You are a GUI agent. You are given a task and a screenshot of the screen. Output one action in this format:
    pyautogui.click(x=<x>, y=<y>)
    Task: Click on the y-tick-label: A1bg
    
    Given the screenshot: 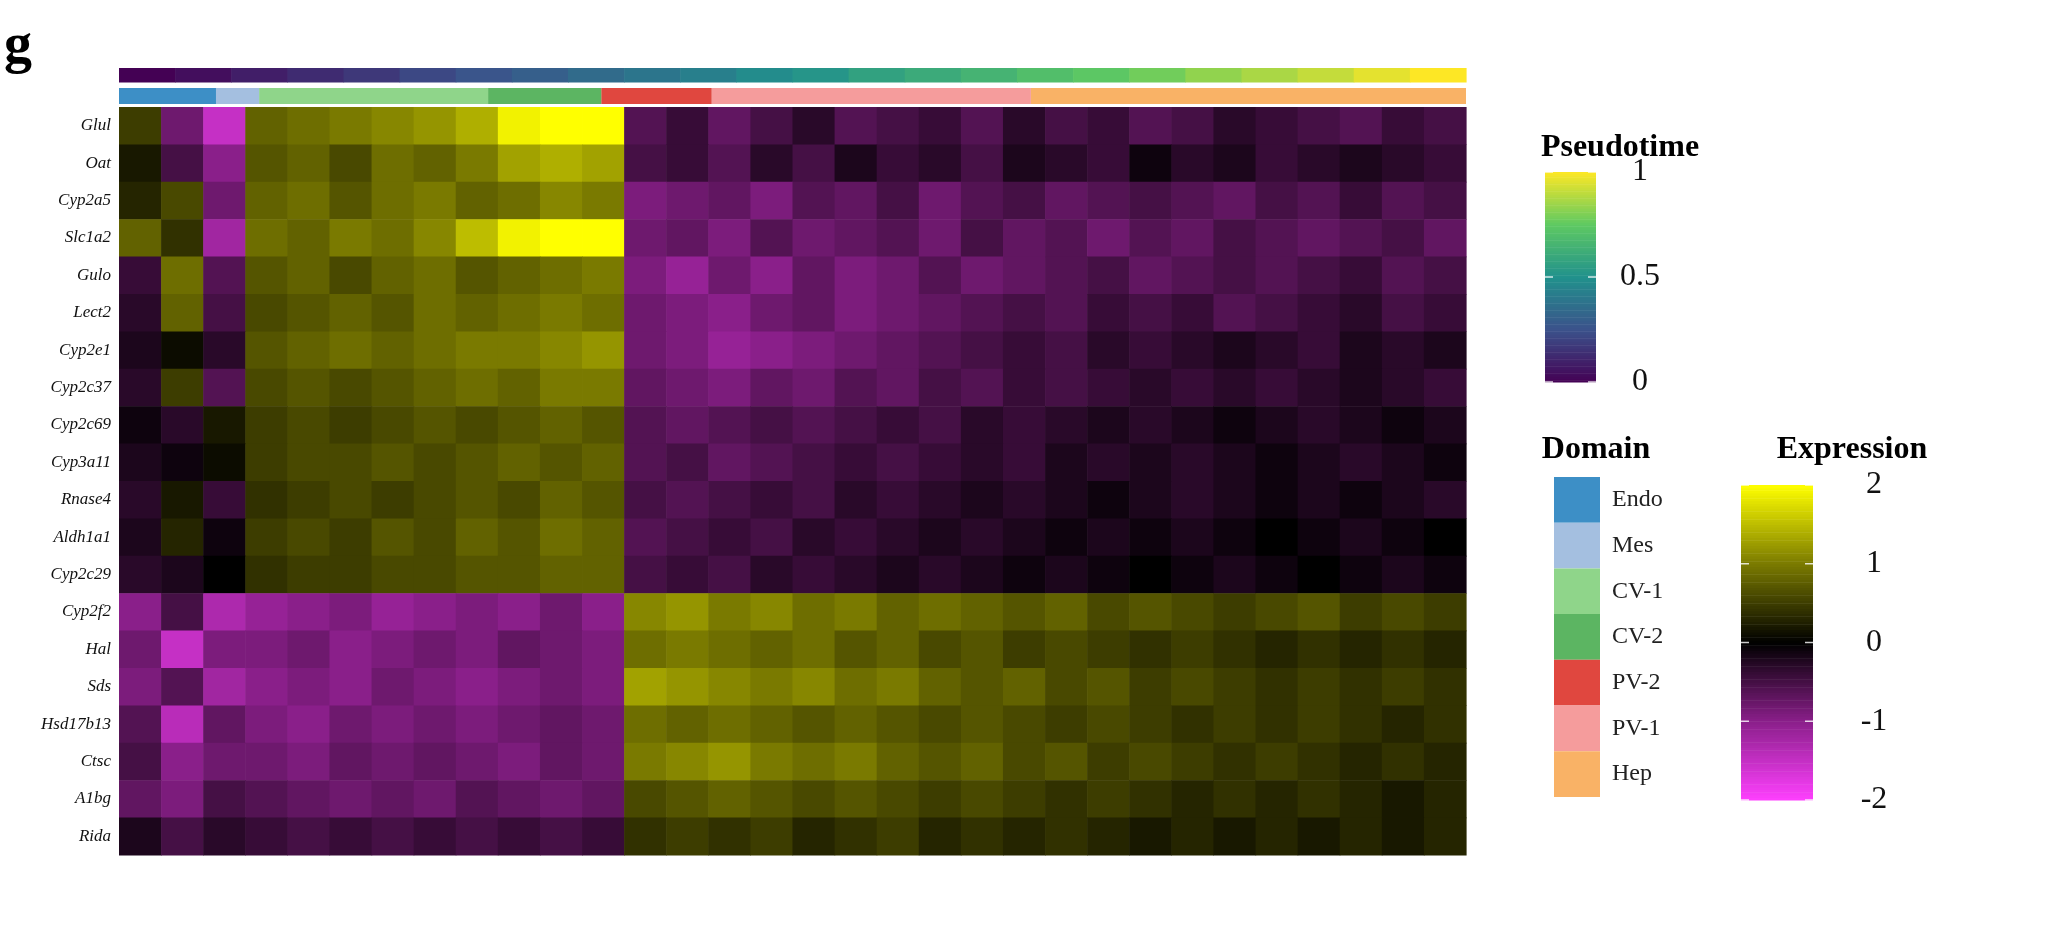 What is the action you would take?
    pyautogui.click(x=92, y=798)
    